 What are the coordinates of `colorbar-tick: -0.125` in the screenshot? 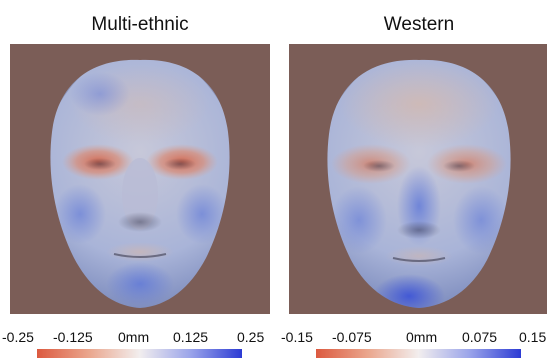 It's located at (73, 337).